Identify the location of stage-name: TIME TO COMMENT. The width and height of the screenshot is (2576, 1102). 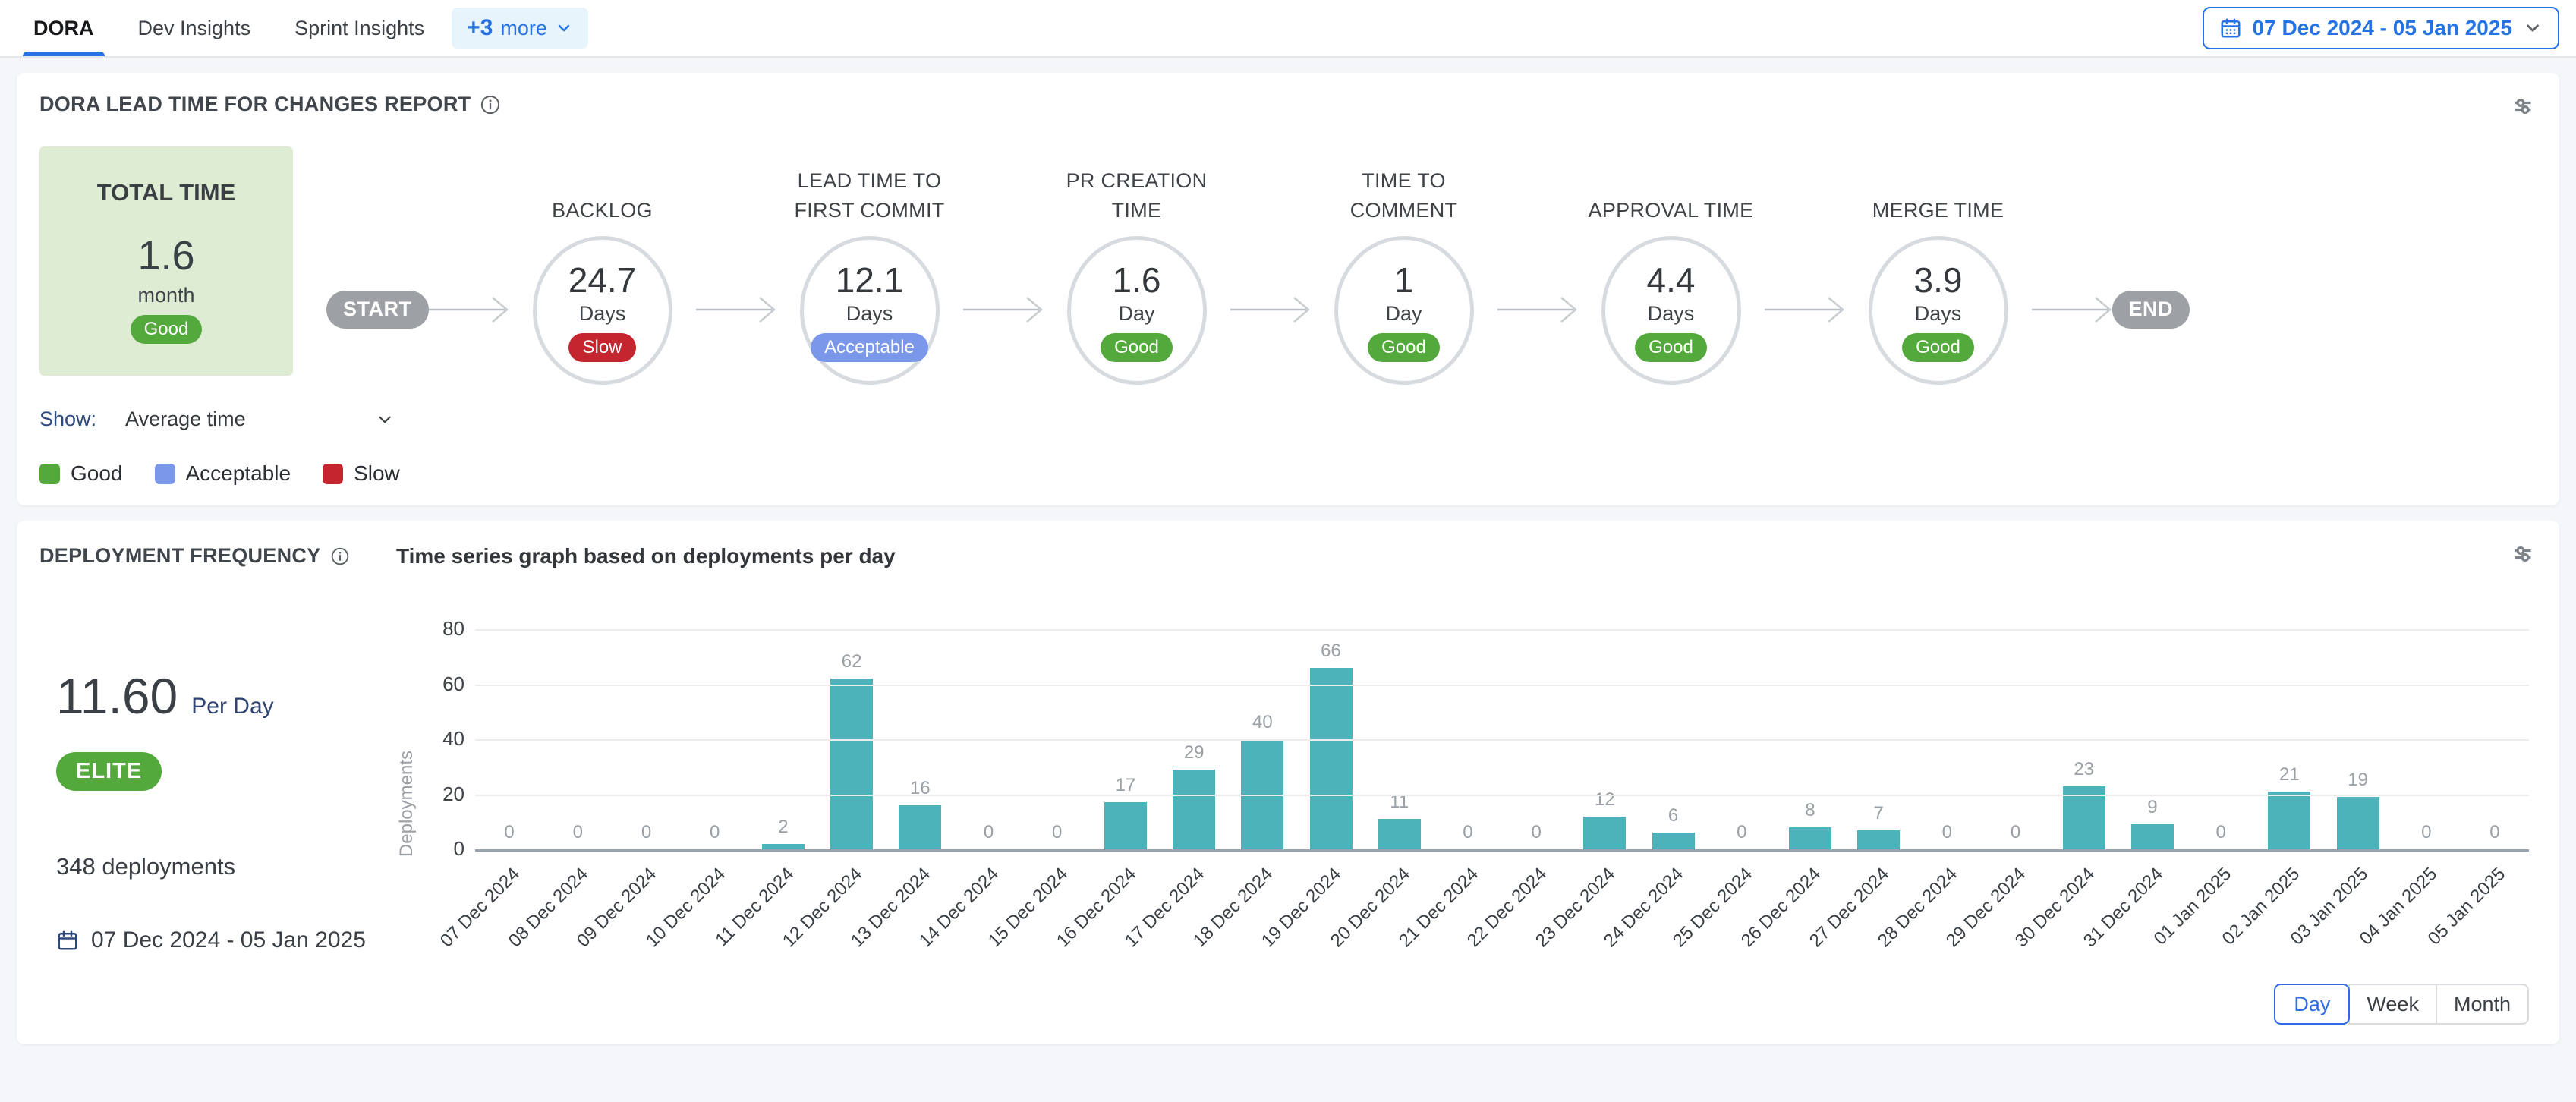
(1403, 195).